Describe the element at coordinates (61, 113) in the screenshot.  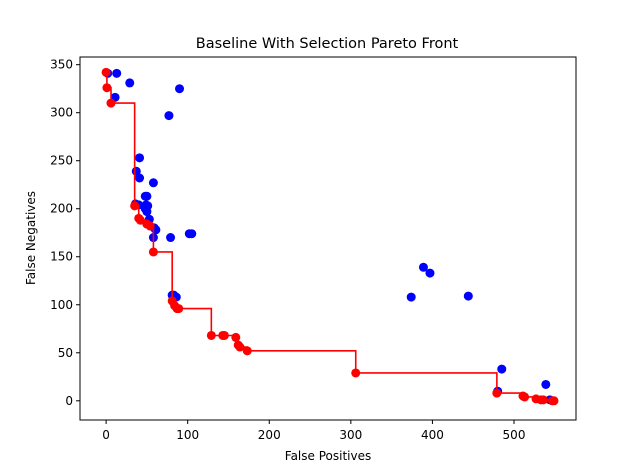
I see `y-tick-label: 300` at that location.